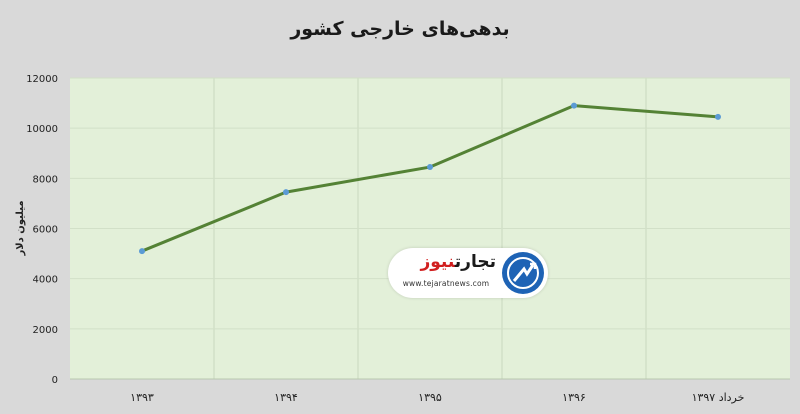 Image resolution: width=800 pixels, height=414 pixels. Describe the element at coordinates (437, 262) in the screenshot. I see `watermark-name-red: نیوز` at that location.